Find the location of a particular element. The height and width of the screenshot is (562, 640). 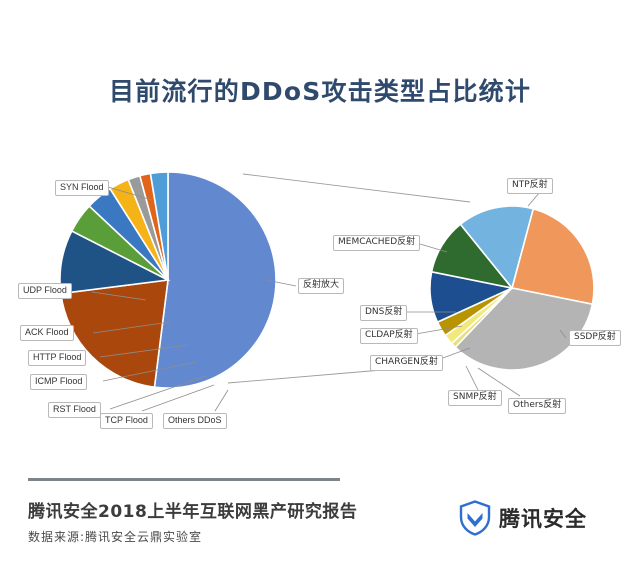

pie-slice-syn-flood is located at coordinates (114, 334).